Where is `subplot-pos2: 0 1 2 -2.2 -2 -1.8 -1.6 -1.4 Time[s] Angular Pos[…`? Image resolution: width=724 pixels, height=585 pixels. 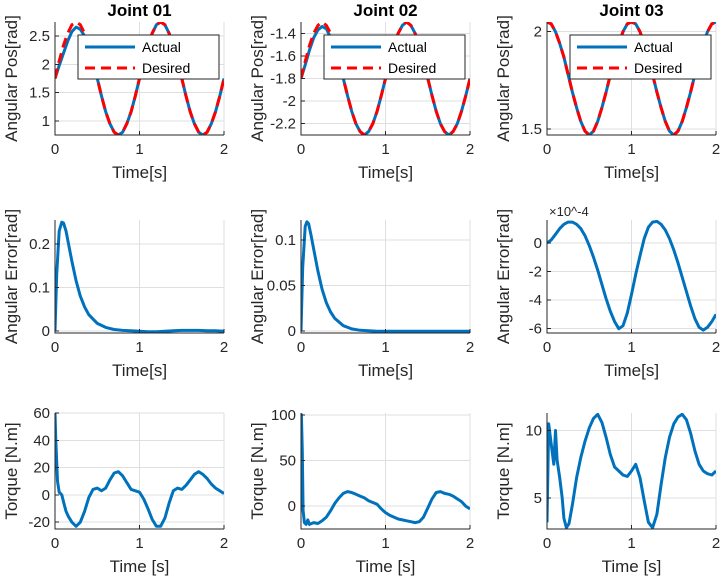 subplot-pos2: 0 1 2 -2.2 -2 -1.8 -1.6 -1.4 Time[s] Angular Pos[… is located at coordinates (361, 91).